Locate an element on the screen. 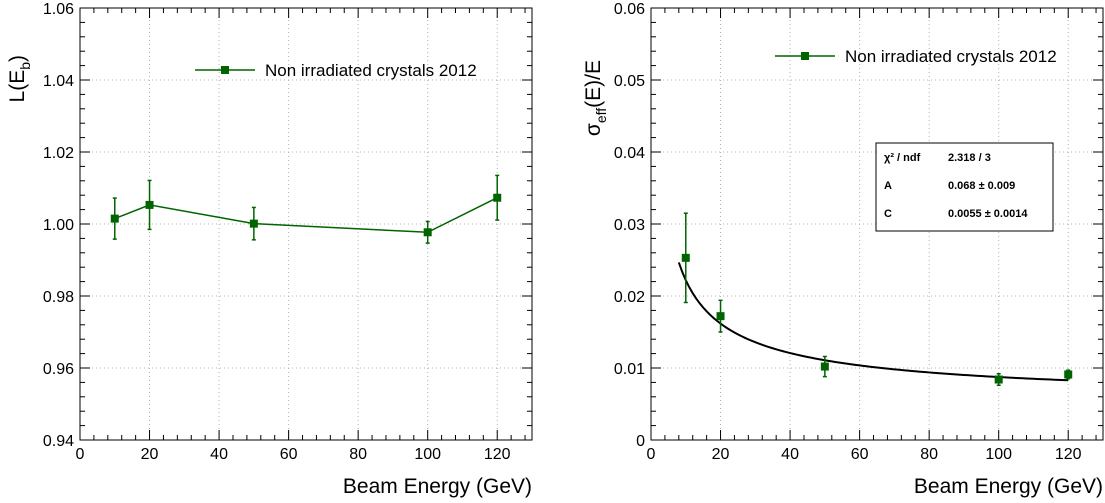 The height and width of the screenshot is (503, 1105). fit-stat-label: C is located at coordinates (888, 214).